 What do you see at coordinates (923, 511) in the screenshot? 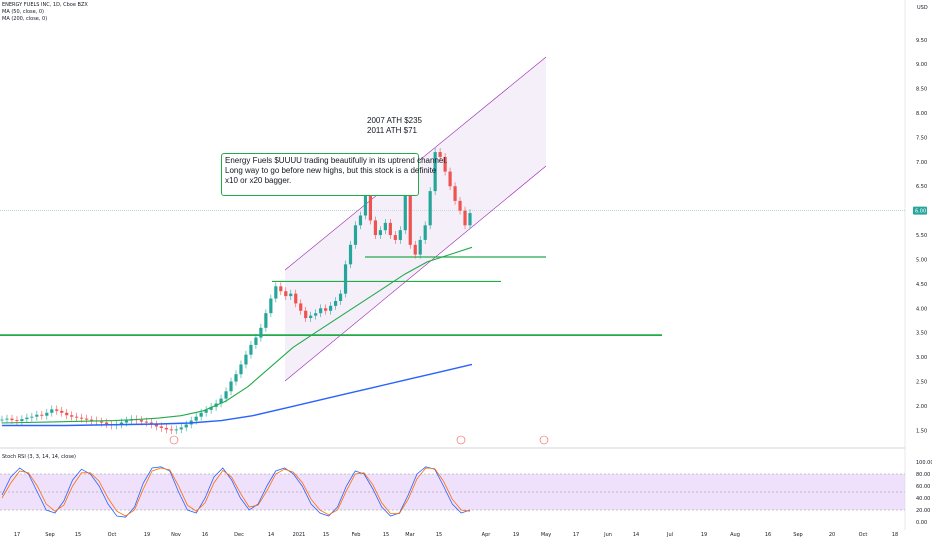
I see `osc-tick-label: 20.00` at bounding box center [923, 511].